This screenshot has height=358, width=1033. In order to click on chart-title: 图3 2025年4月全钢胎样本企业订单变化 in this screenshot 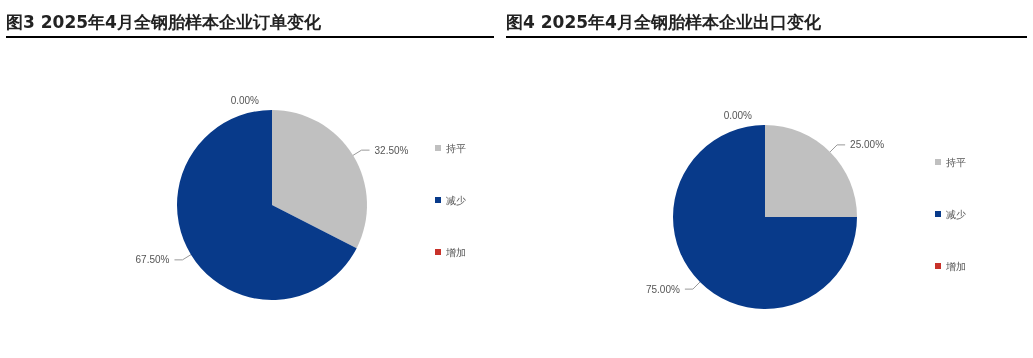, I will do `click(250, 23)`.